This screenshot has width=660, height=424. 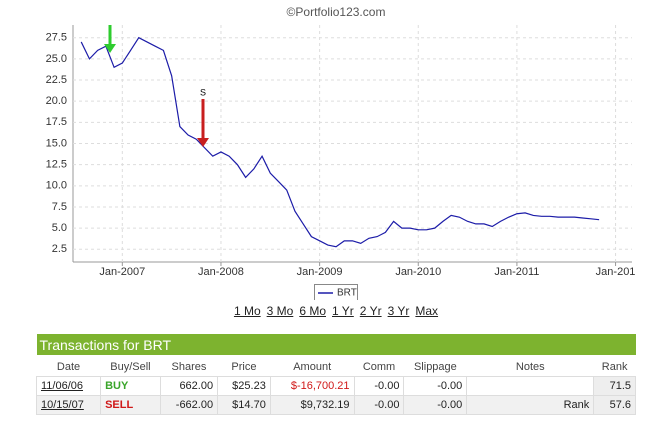 I want to click on range-link: Max, so click(x=427, y=311).